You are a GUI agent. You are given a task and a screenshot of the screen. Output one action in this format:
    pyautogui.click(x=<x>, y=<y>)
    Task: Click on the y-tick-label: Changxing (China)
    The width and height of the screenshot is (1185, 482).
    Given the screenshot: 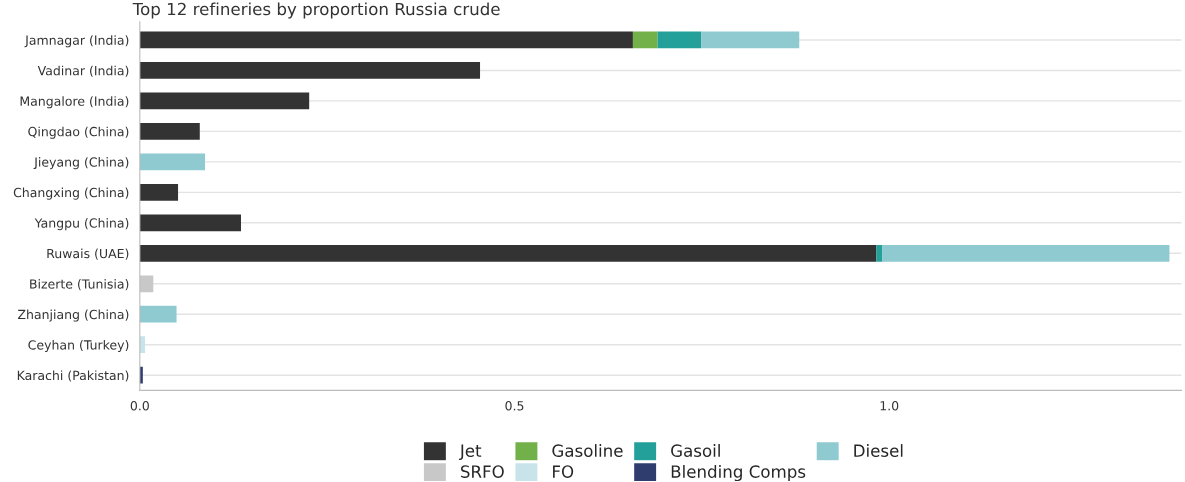 What is the action you would take?
    pyautogui.click(x=71, y=193)
    